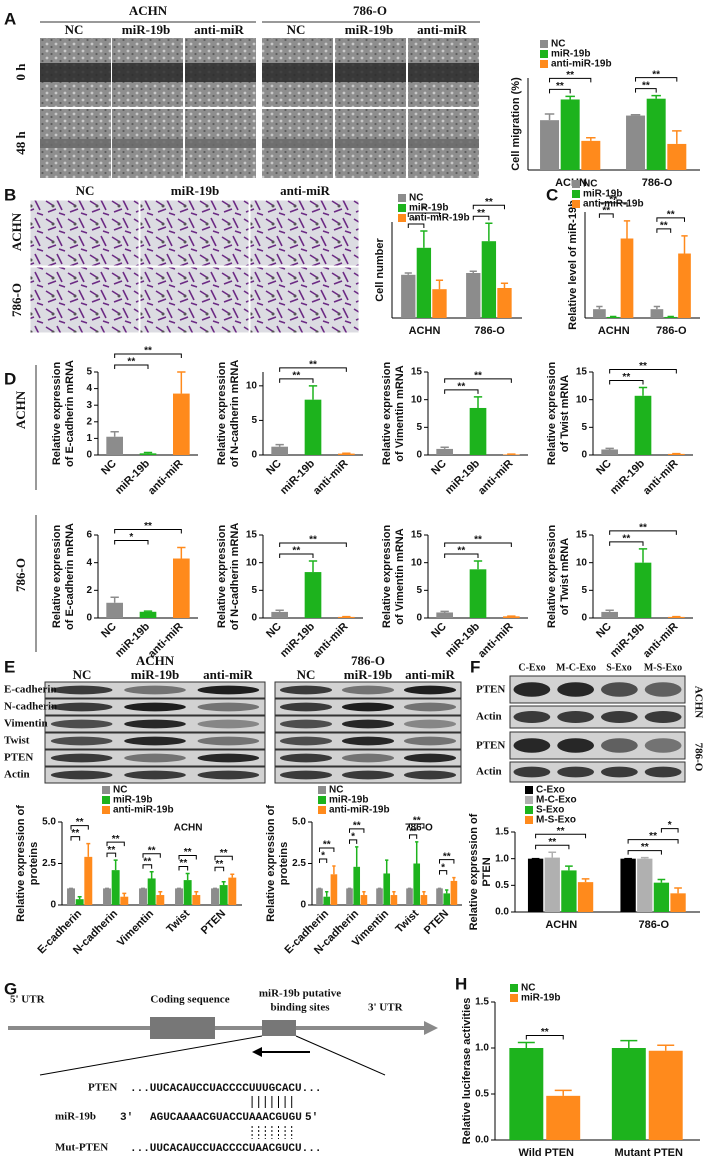  What do you see at coordinates (462, 476) in the screenshot?
I see `x-tick-label: miR-19b` at bounding box center [462, 476].